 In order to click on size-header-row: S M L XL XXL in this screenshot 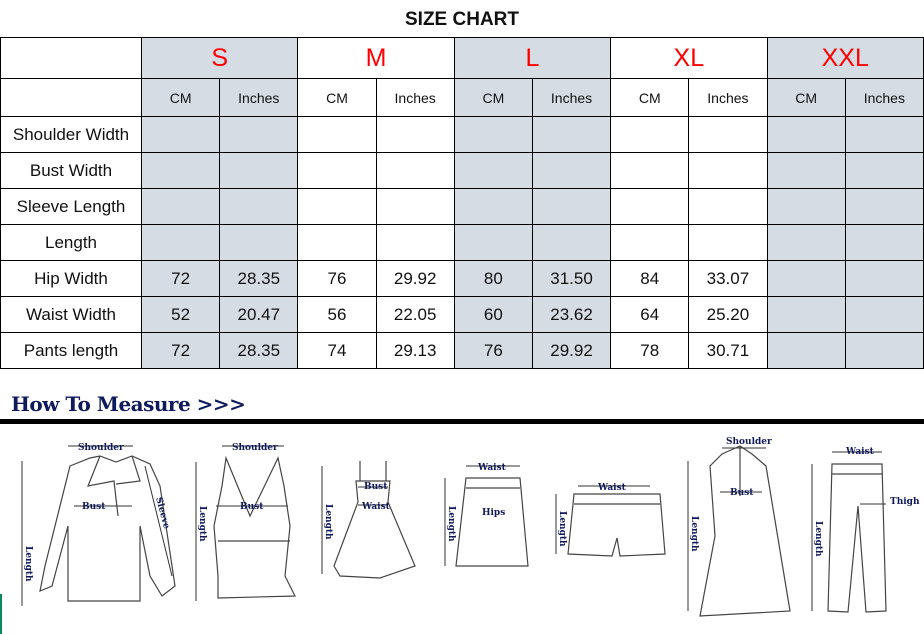, I will do `click(462, 58)`.